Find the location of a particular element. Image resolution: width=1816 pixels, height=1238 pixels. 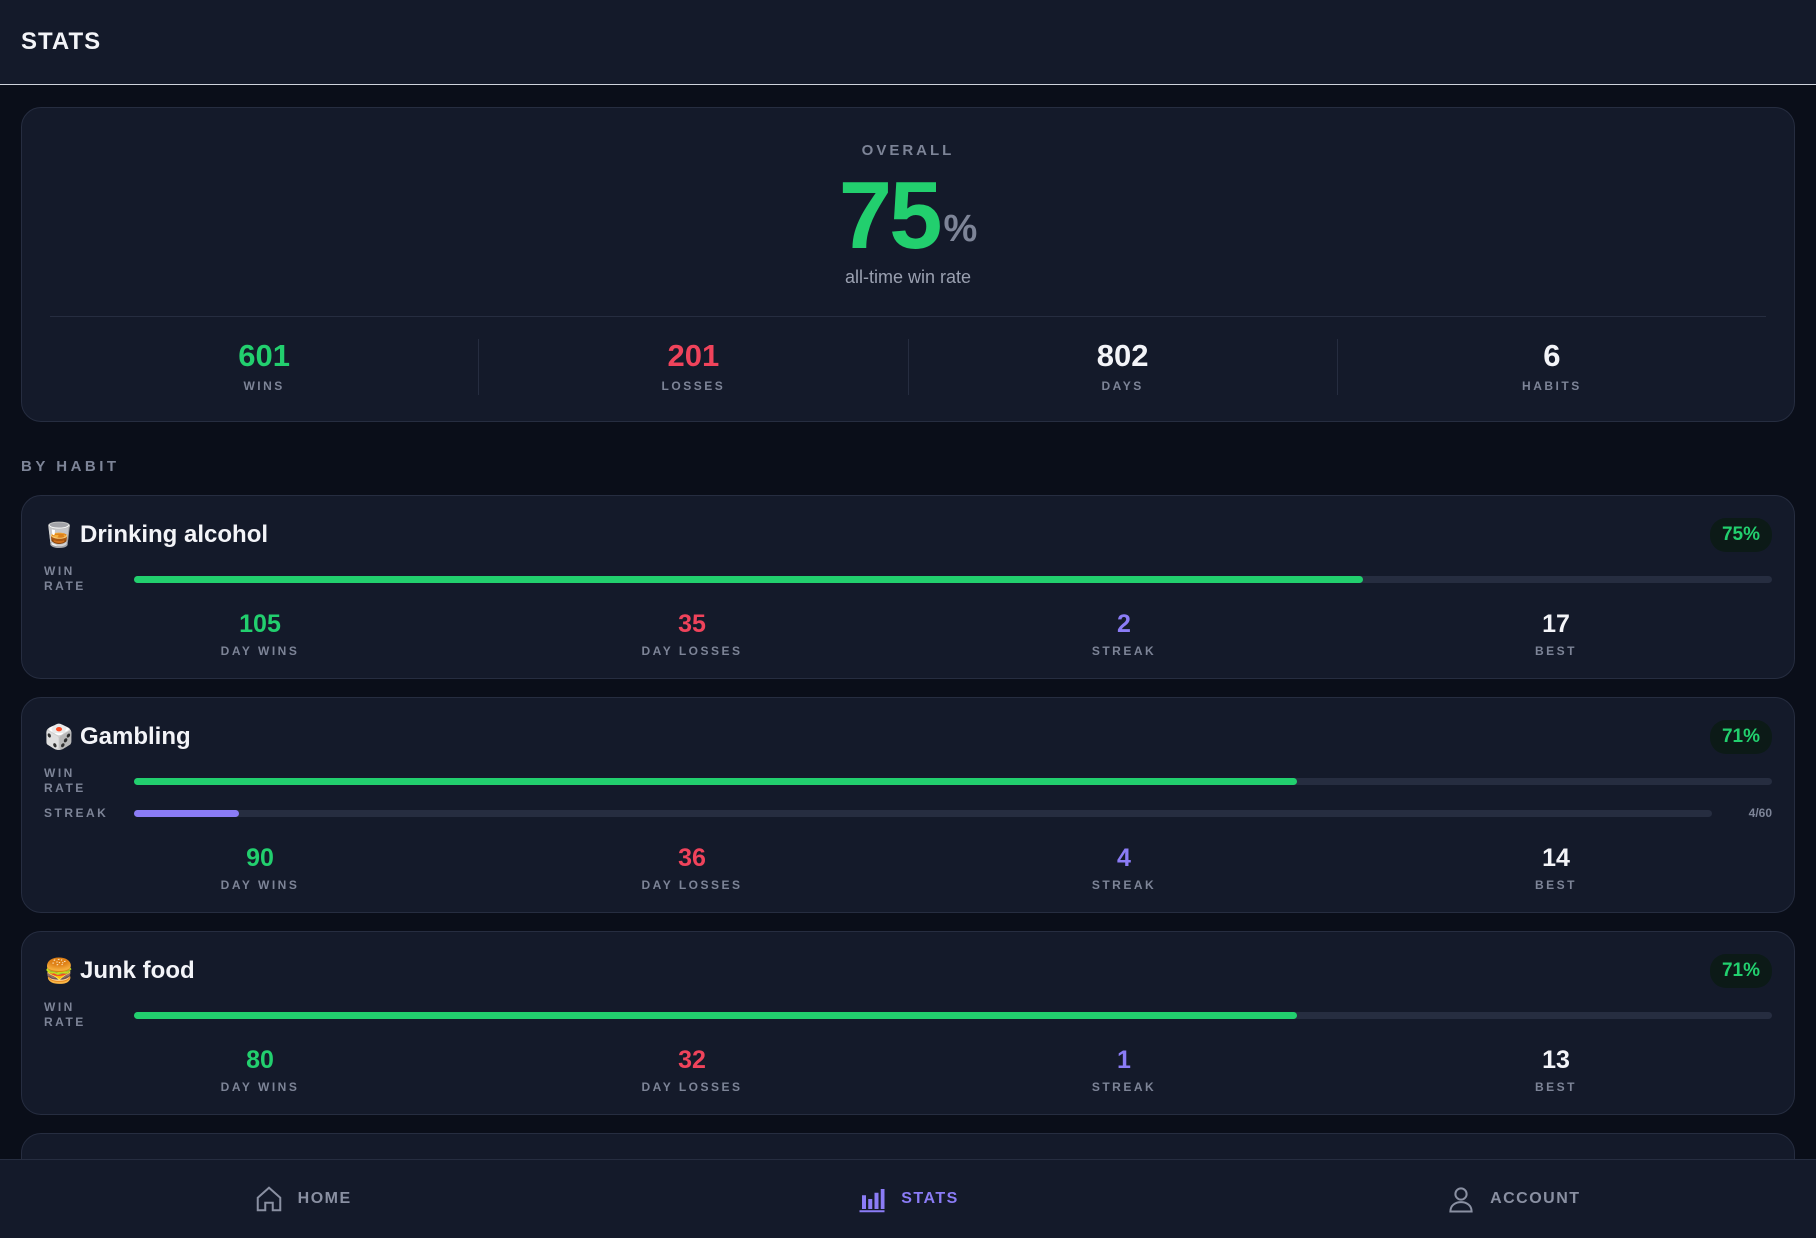

habit-header: 🍔 Junk food 71% is located at coordinates (908, 971).